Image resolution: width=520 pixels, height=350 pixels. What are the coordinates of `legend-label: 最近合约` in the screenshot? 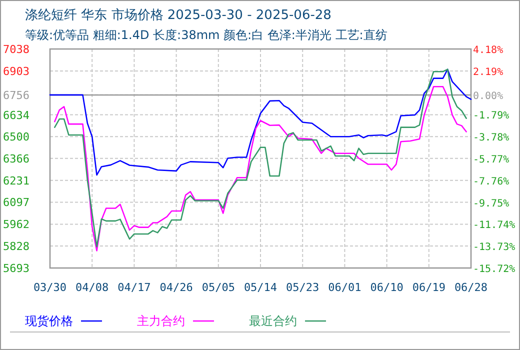 It's located at (273, 321).